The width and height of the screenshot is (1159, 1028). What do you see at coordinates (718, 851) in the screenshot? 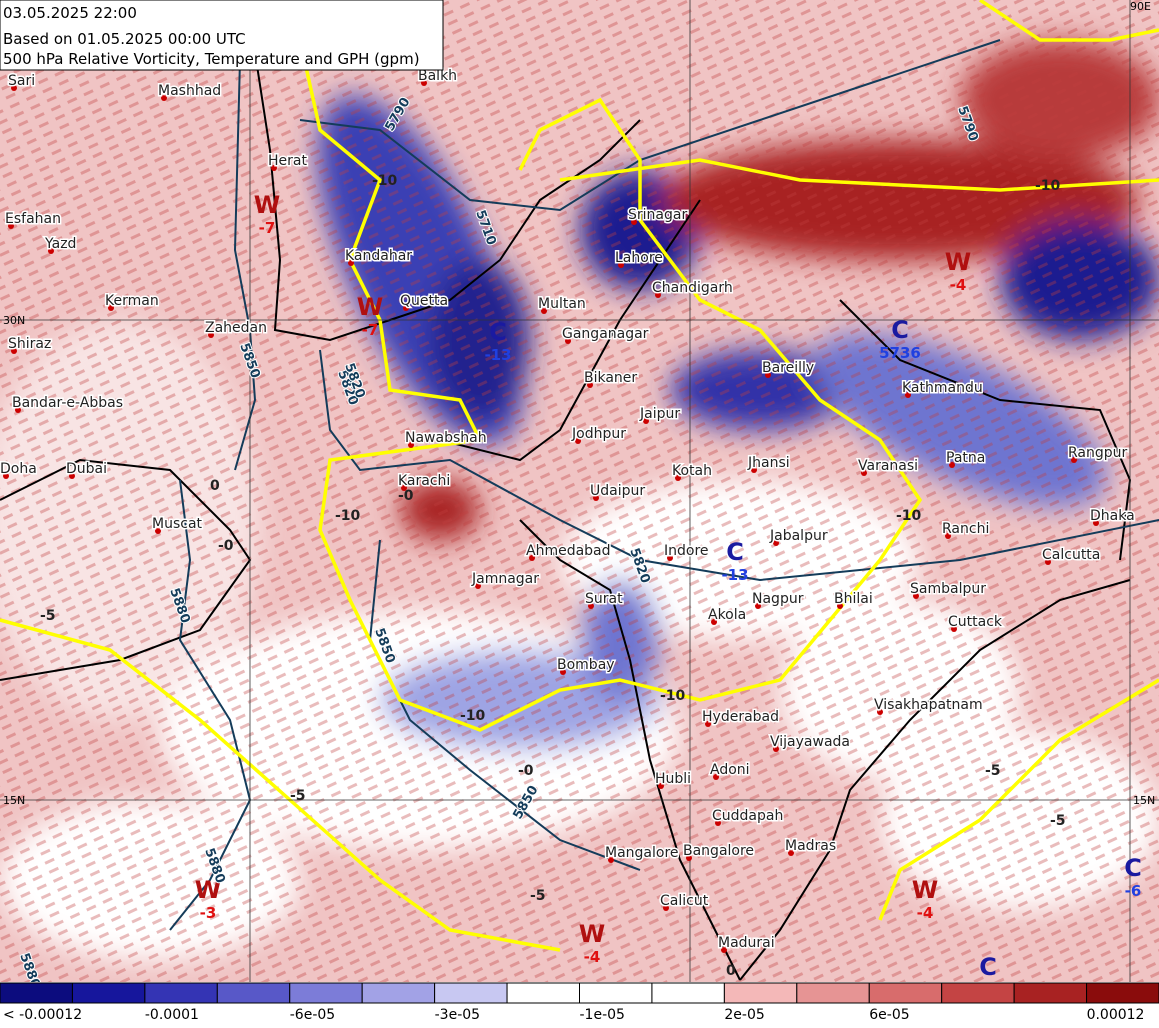
I see `city-label: Bangalore` at bounding box center [718, 851].